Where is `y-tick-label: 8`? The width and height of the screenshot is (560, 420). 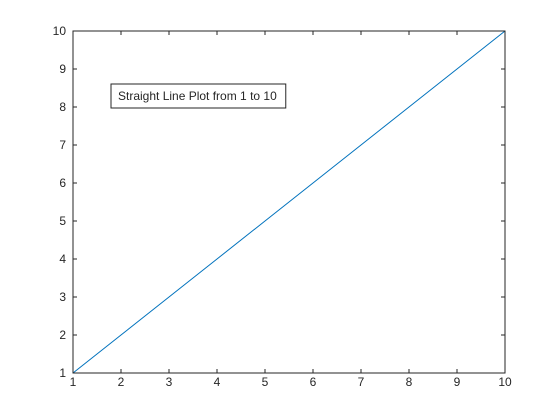 y-tick-label: 8 is located at coordinates (62, 107).